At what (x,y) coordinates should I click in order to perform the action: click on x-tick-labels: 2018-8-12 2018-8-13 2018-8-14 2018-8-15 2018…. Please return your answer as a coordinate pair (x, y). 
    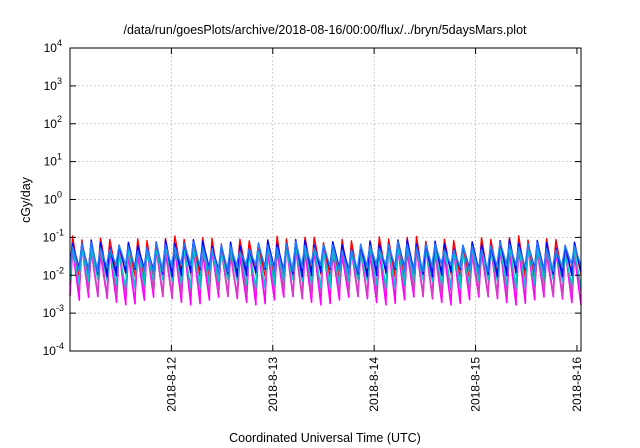
    Looking at the image, I should click on (374, 384).